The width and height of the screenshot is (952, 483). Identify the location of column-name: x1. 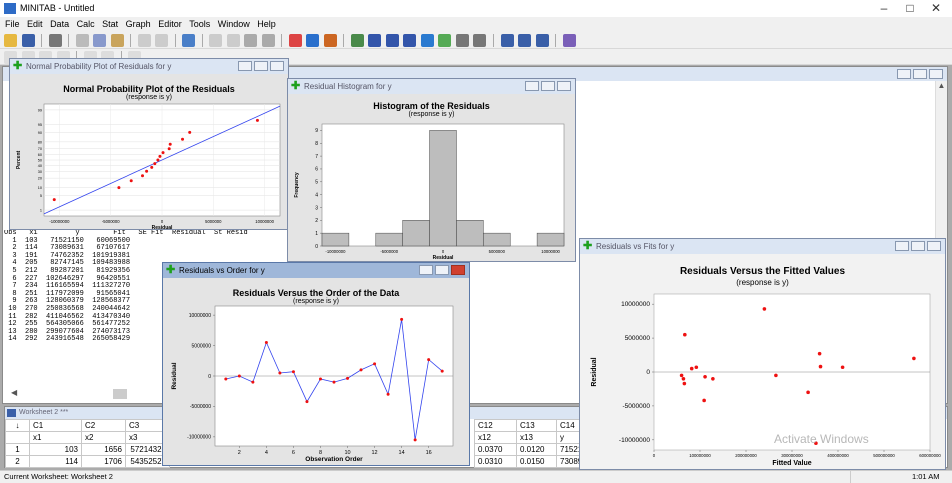
(55, 437).